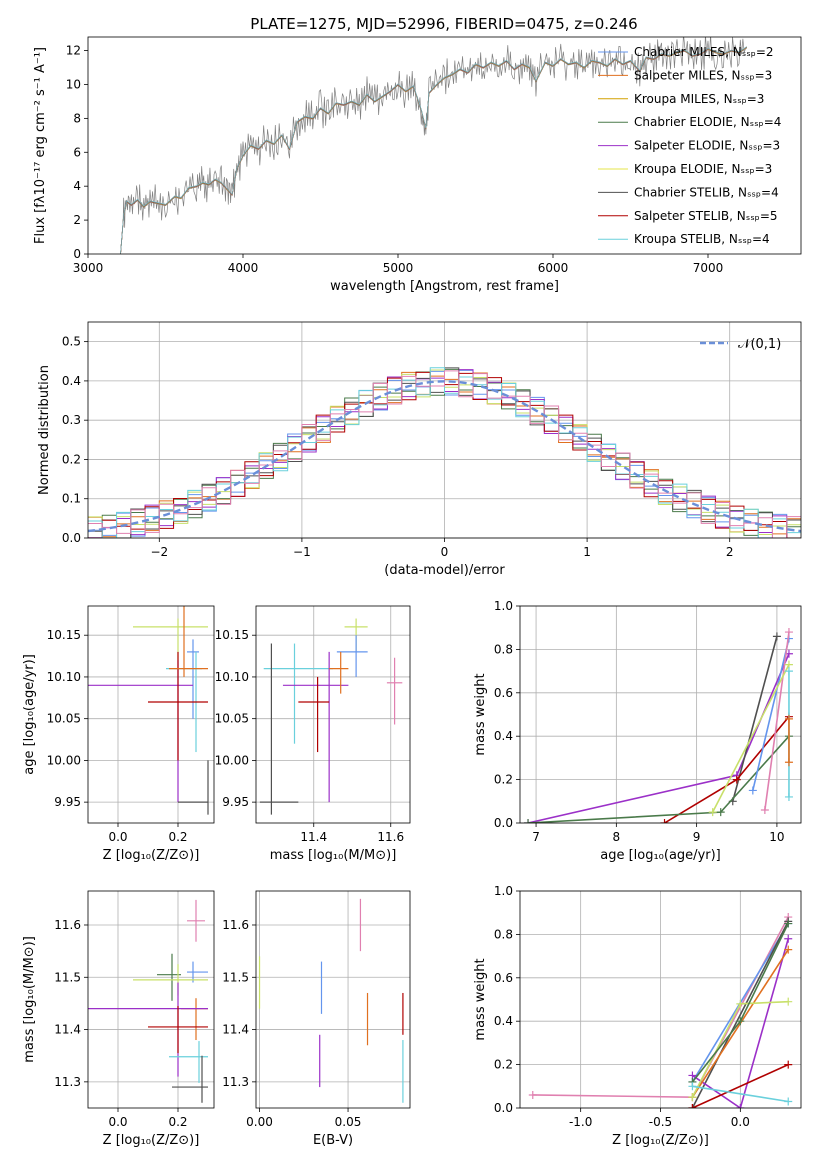 The width and height of the screenshot is (819, 1170). Describe the element at coordinates (73, 84) in the screenshot. I see `y-tick-label: 10` at that location.